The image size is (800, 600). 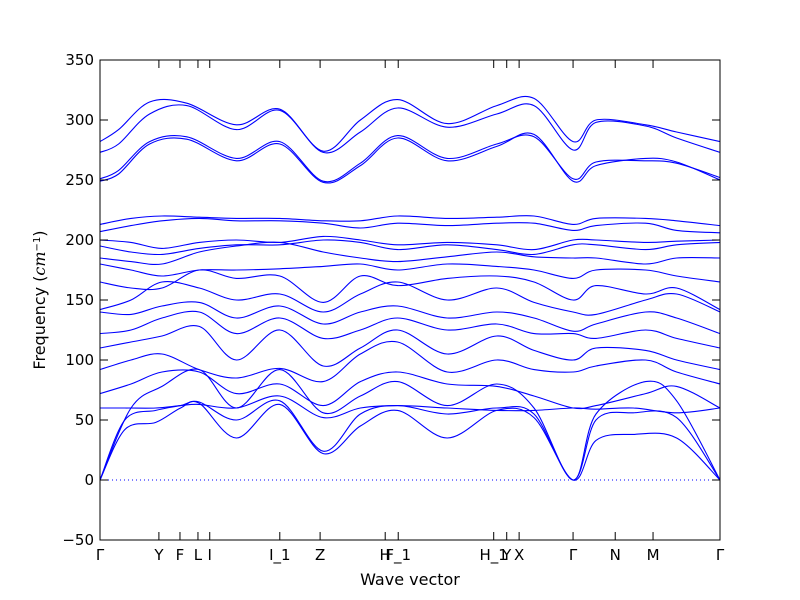 I want to click on x-tick-label: F, so click(x=180, y=555).